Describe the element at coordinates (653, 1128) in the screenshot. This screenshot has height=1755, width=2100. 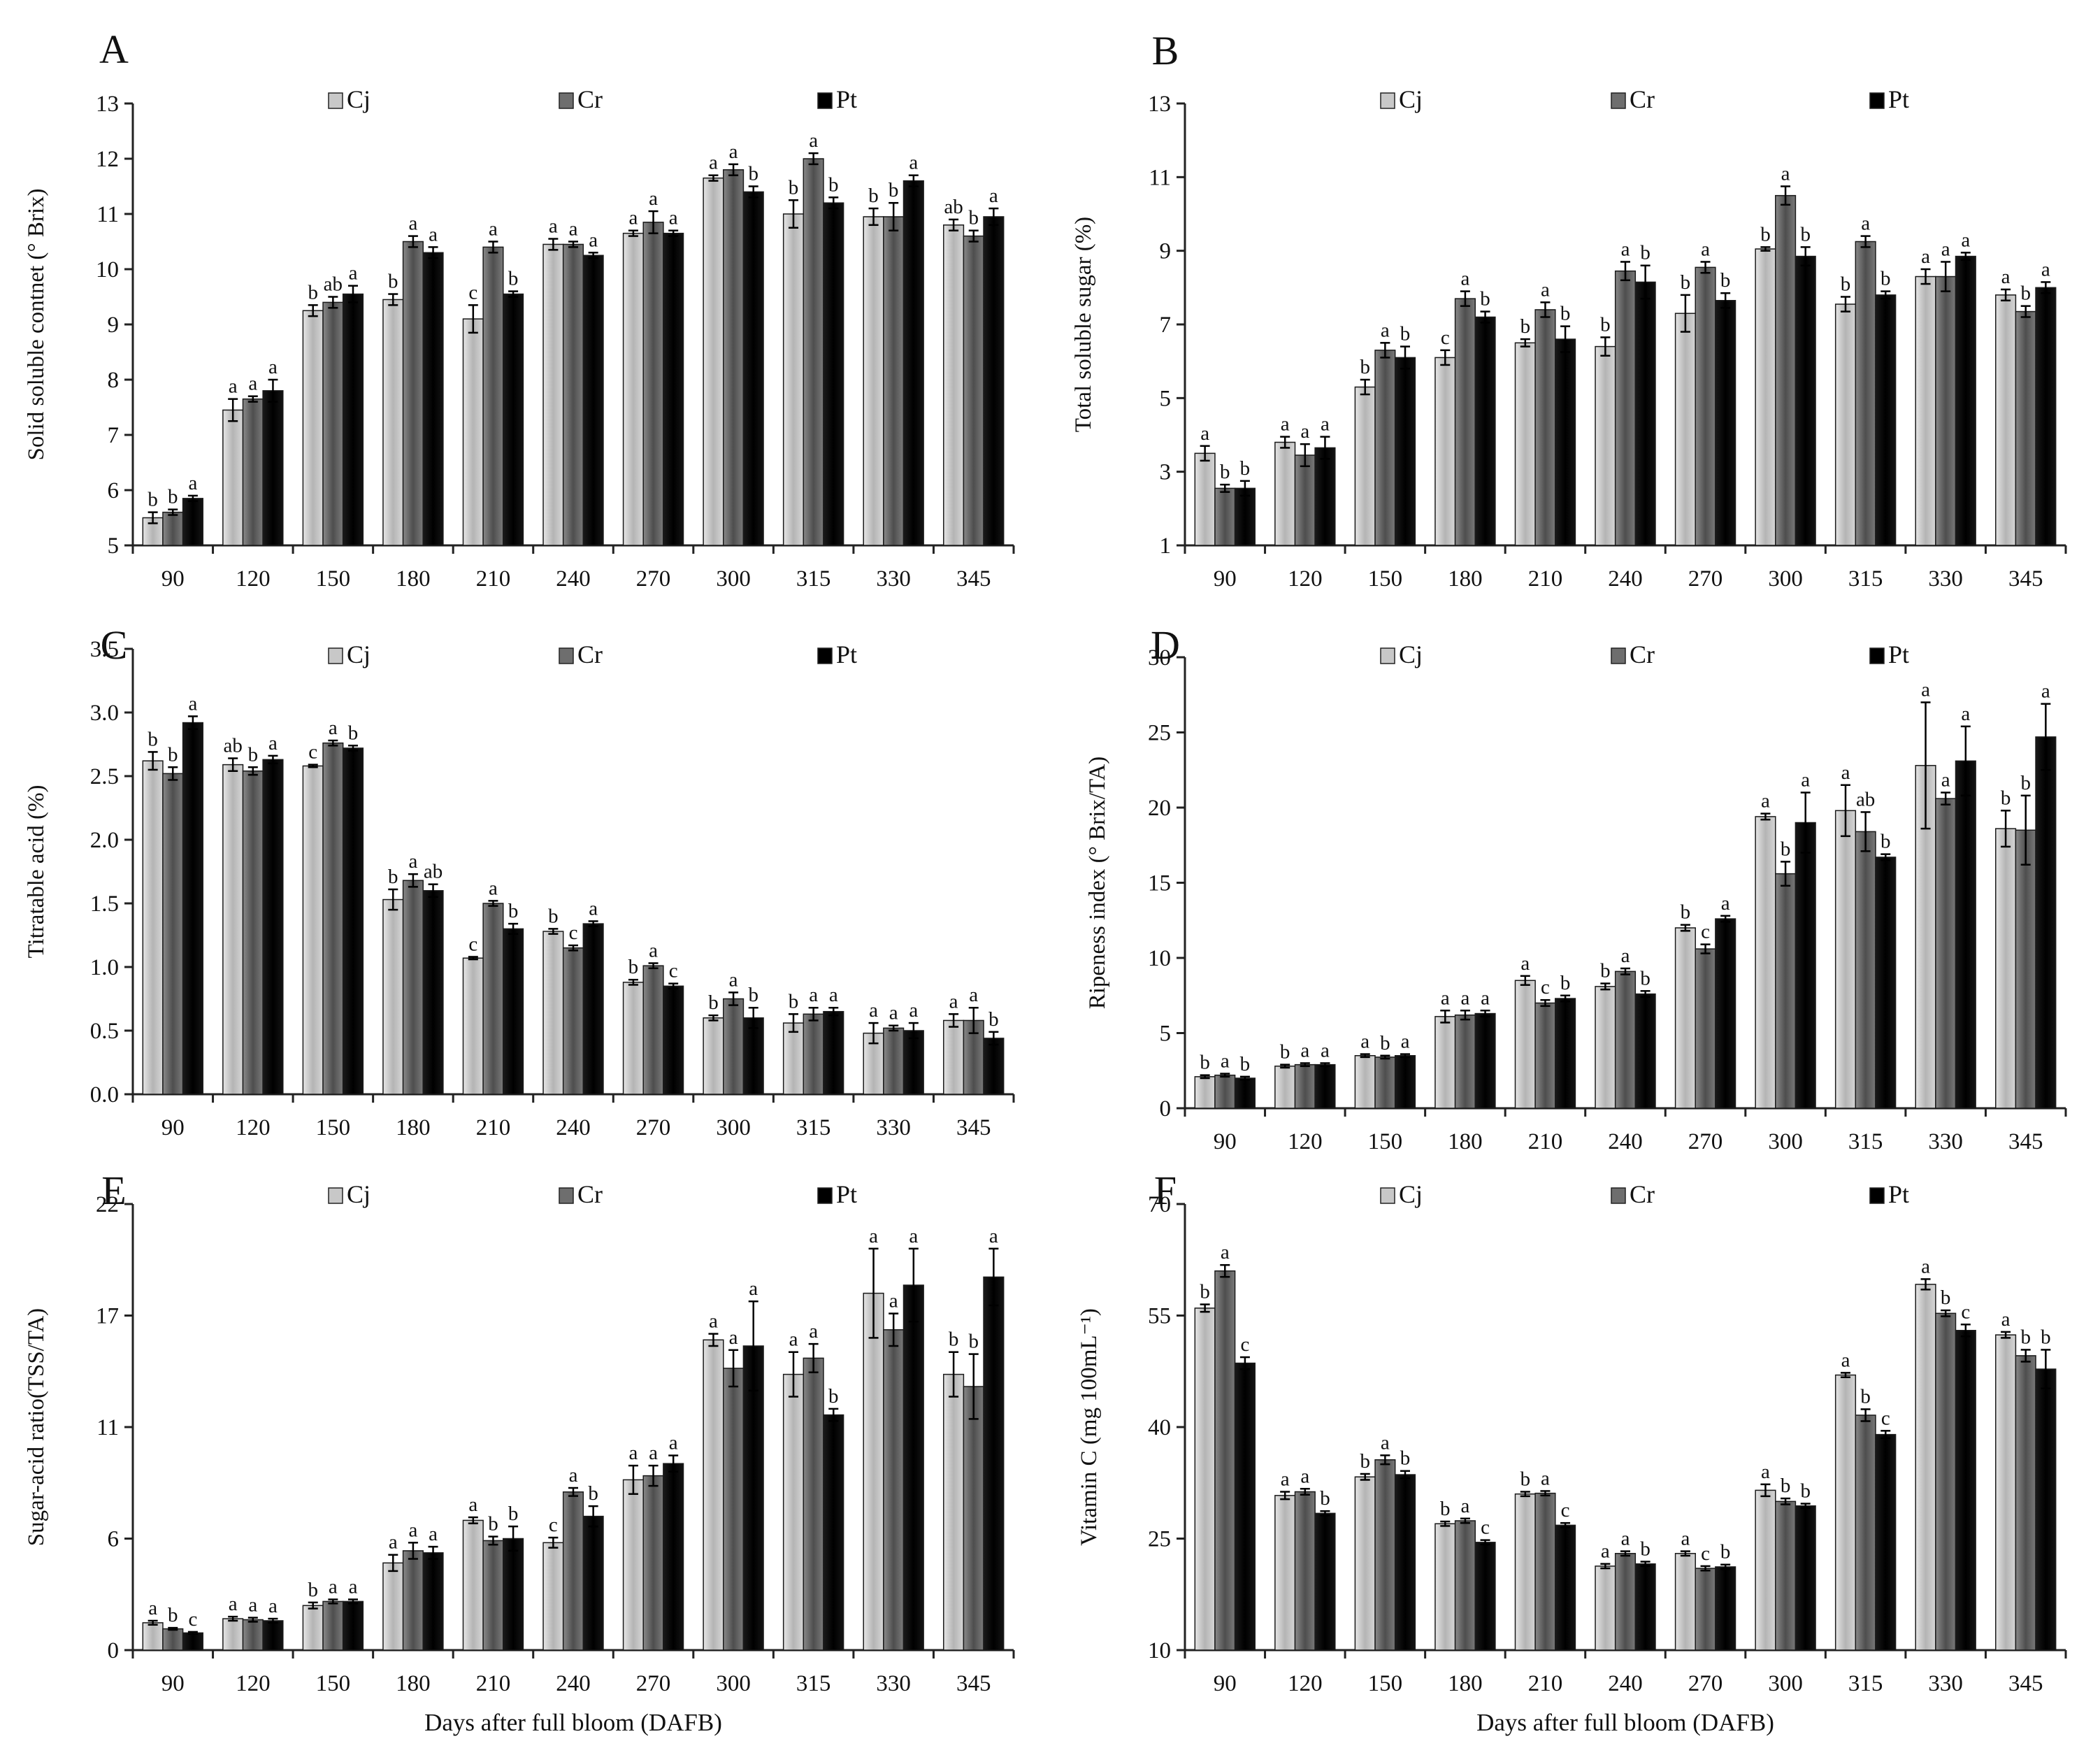
I see `x-tick-label: 270` at that location.